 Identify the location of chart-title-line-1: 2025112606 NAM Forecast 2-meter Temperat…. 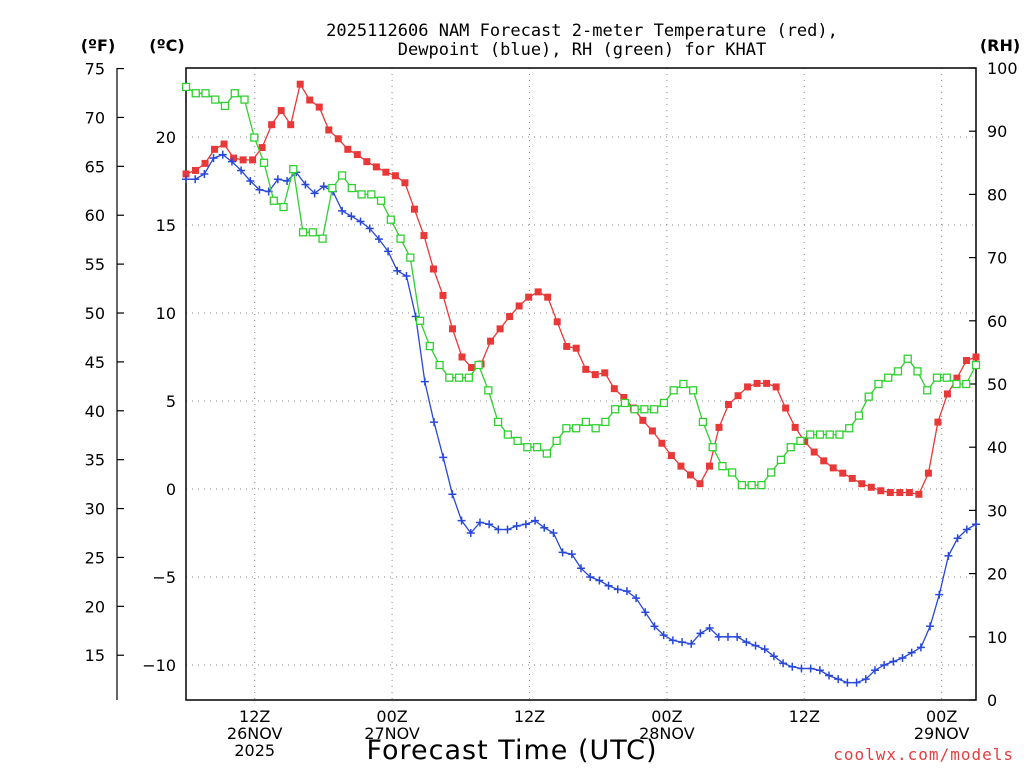
(582, 31).